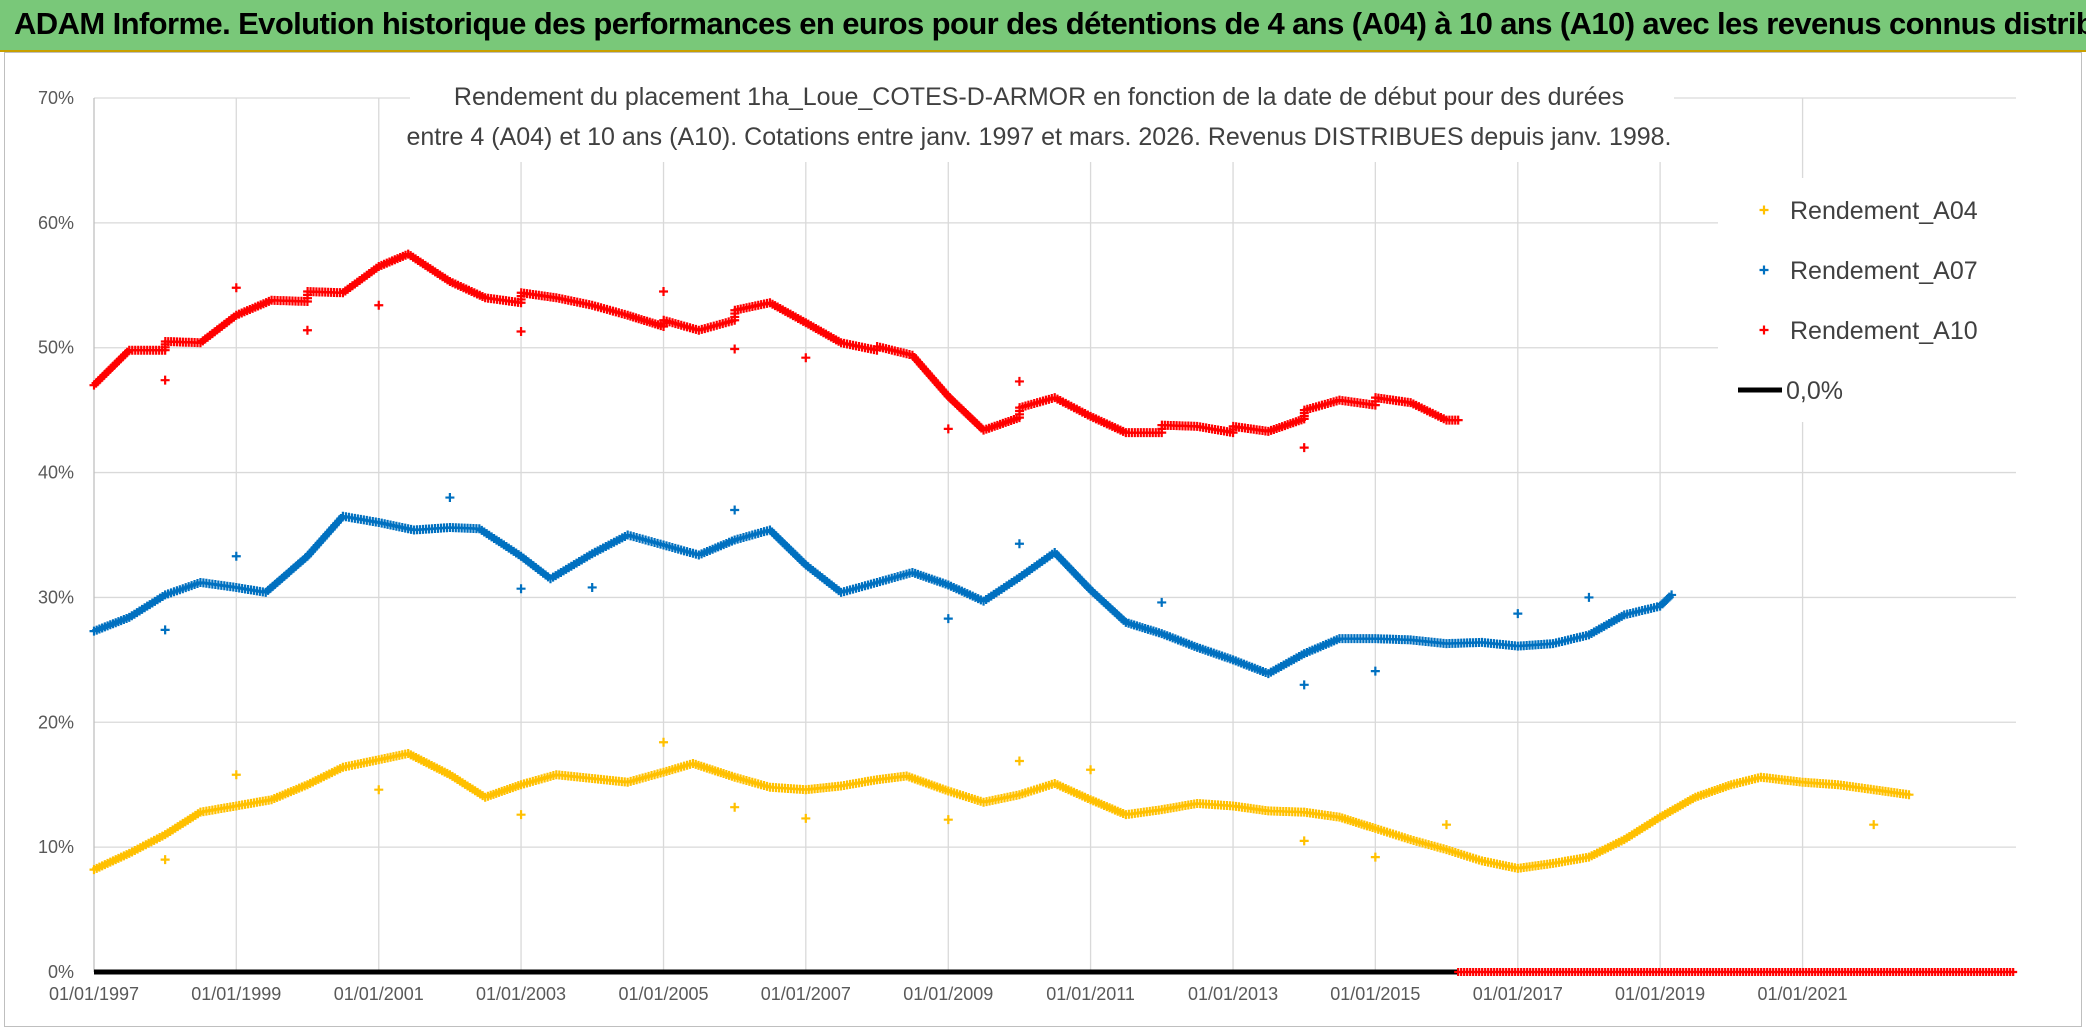 The height and width of the screenshot is (1031, 2086). Describe the element at coordinates (1090, 994) in the screenshot. I see `x-tick-label: 01/01/2011` at that location.